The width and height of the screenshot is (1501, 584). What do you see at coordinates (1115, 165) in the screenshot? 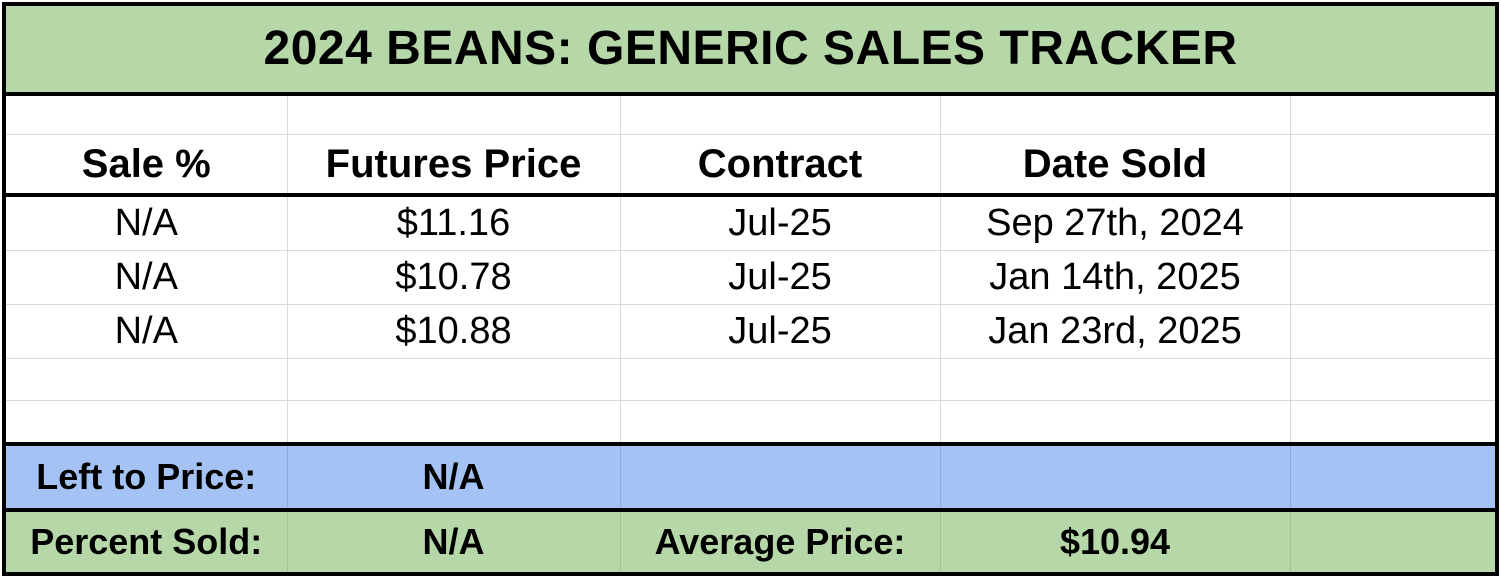
I see `header-date-sold: Date Sold` at bounding box center [1115, 165].